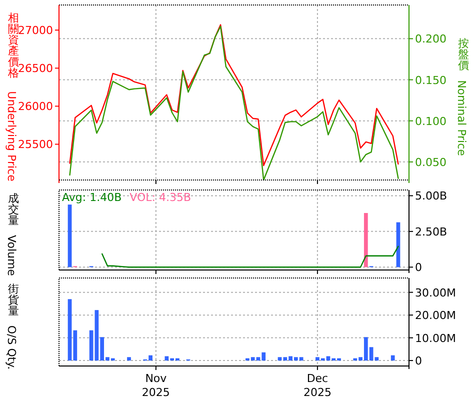 The image size is (475, 400). What do you see at coordinates (35, 145) in the screenshot?
I see `y-tick-label: 25500` at bounding box center [35, 145].